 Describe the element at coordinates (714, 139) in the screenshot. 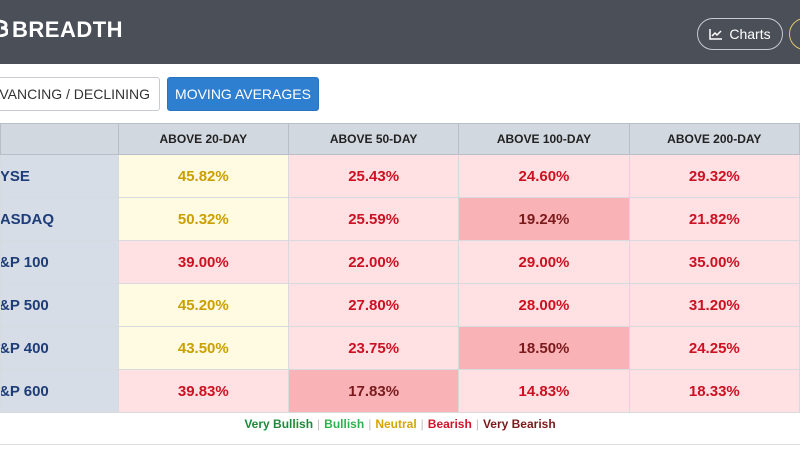

I see `header-cell-200-day: ABOVE 200-DAY` at that location.